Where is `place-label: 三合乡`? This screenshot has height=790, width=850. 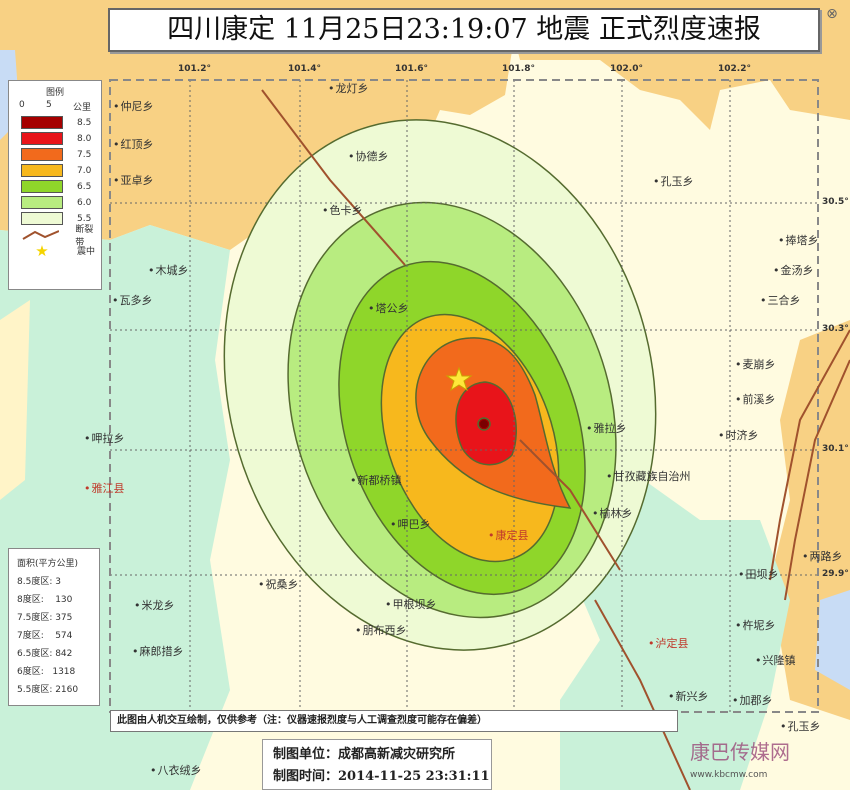 place-label: 三合乡 is located at coordinates (780, 300).